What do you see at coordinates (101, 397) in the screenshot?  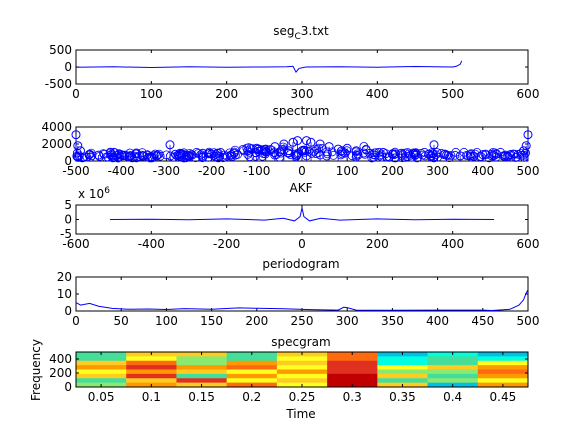 I see `x-tick-label: 0.05` at bounding box center [101, 397].